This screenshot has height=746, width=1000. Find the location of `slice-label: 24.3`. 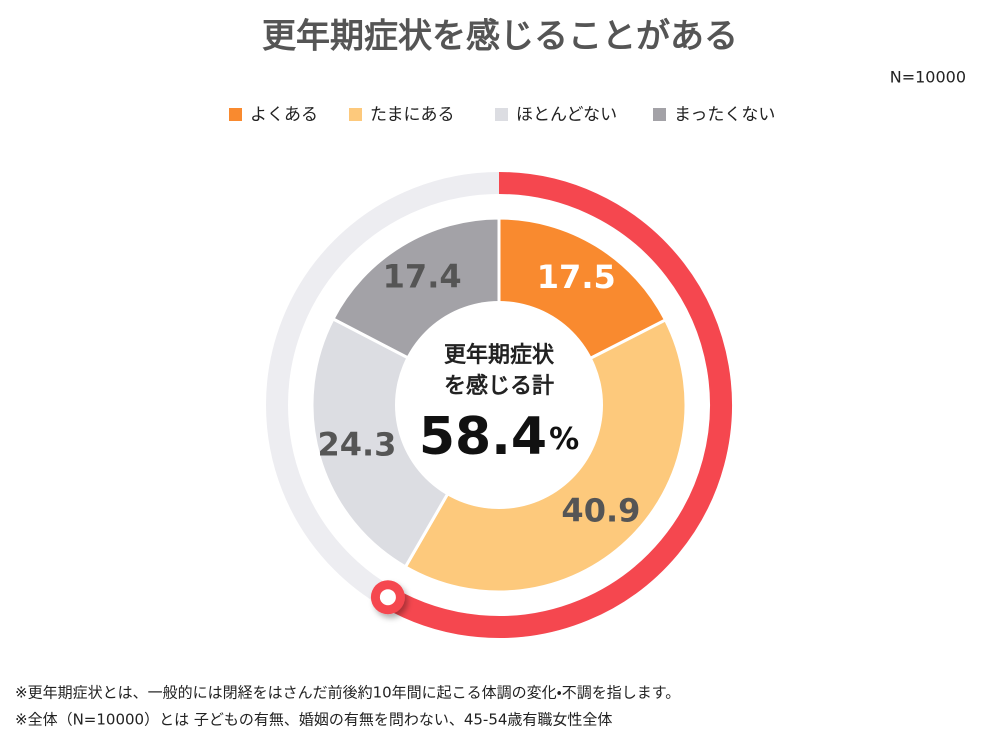

slice-label: 24.3 is located at coordinates (356, 444).